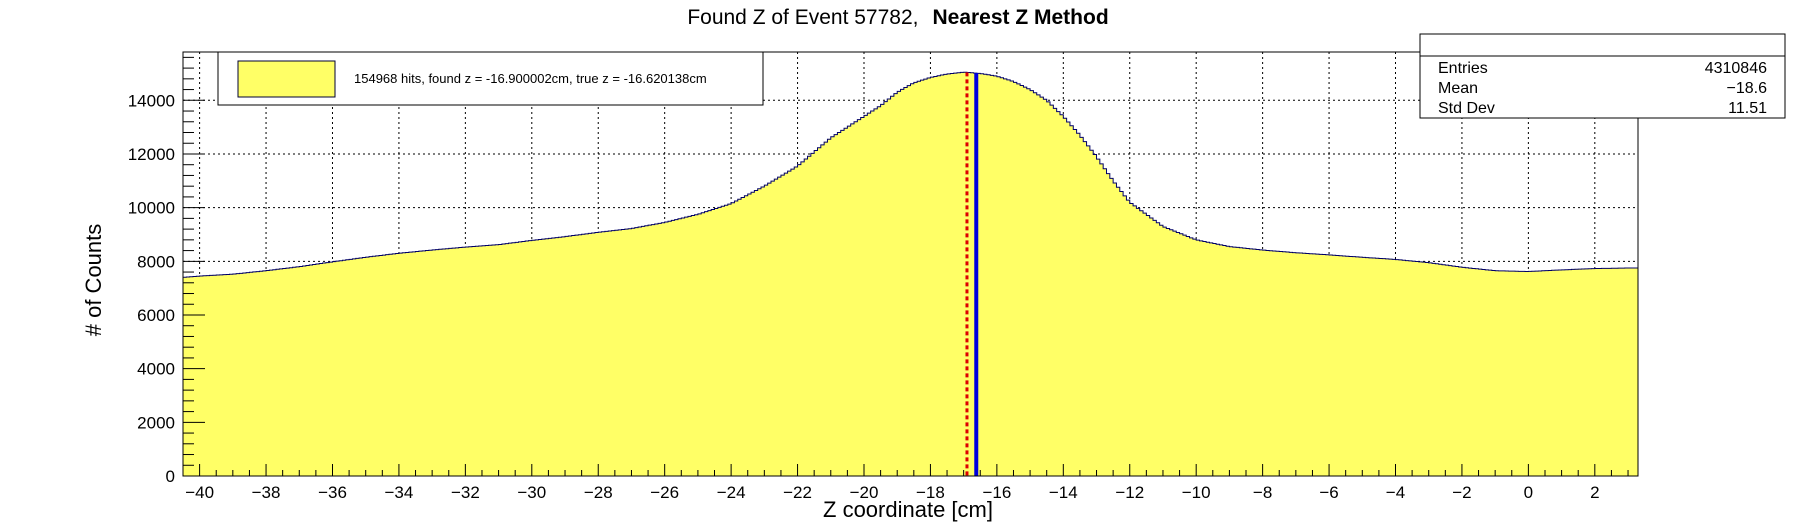 This screenshot has height=522, width=1796. I want to click on x-tick-label: −10, so click(1196, 492).